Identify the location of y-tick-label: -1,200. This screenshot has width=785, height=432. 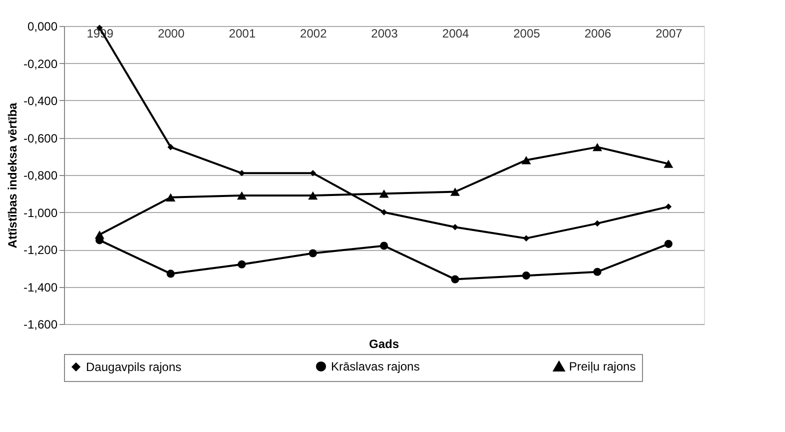
(40, 250).